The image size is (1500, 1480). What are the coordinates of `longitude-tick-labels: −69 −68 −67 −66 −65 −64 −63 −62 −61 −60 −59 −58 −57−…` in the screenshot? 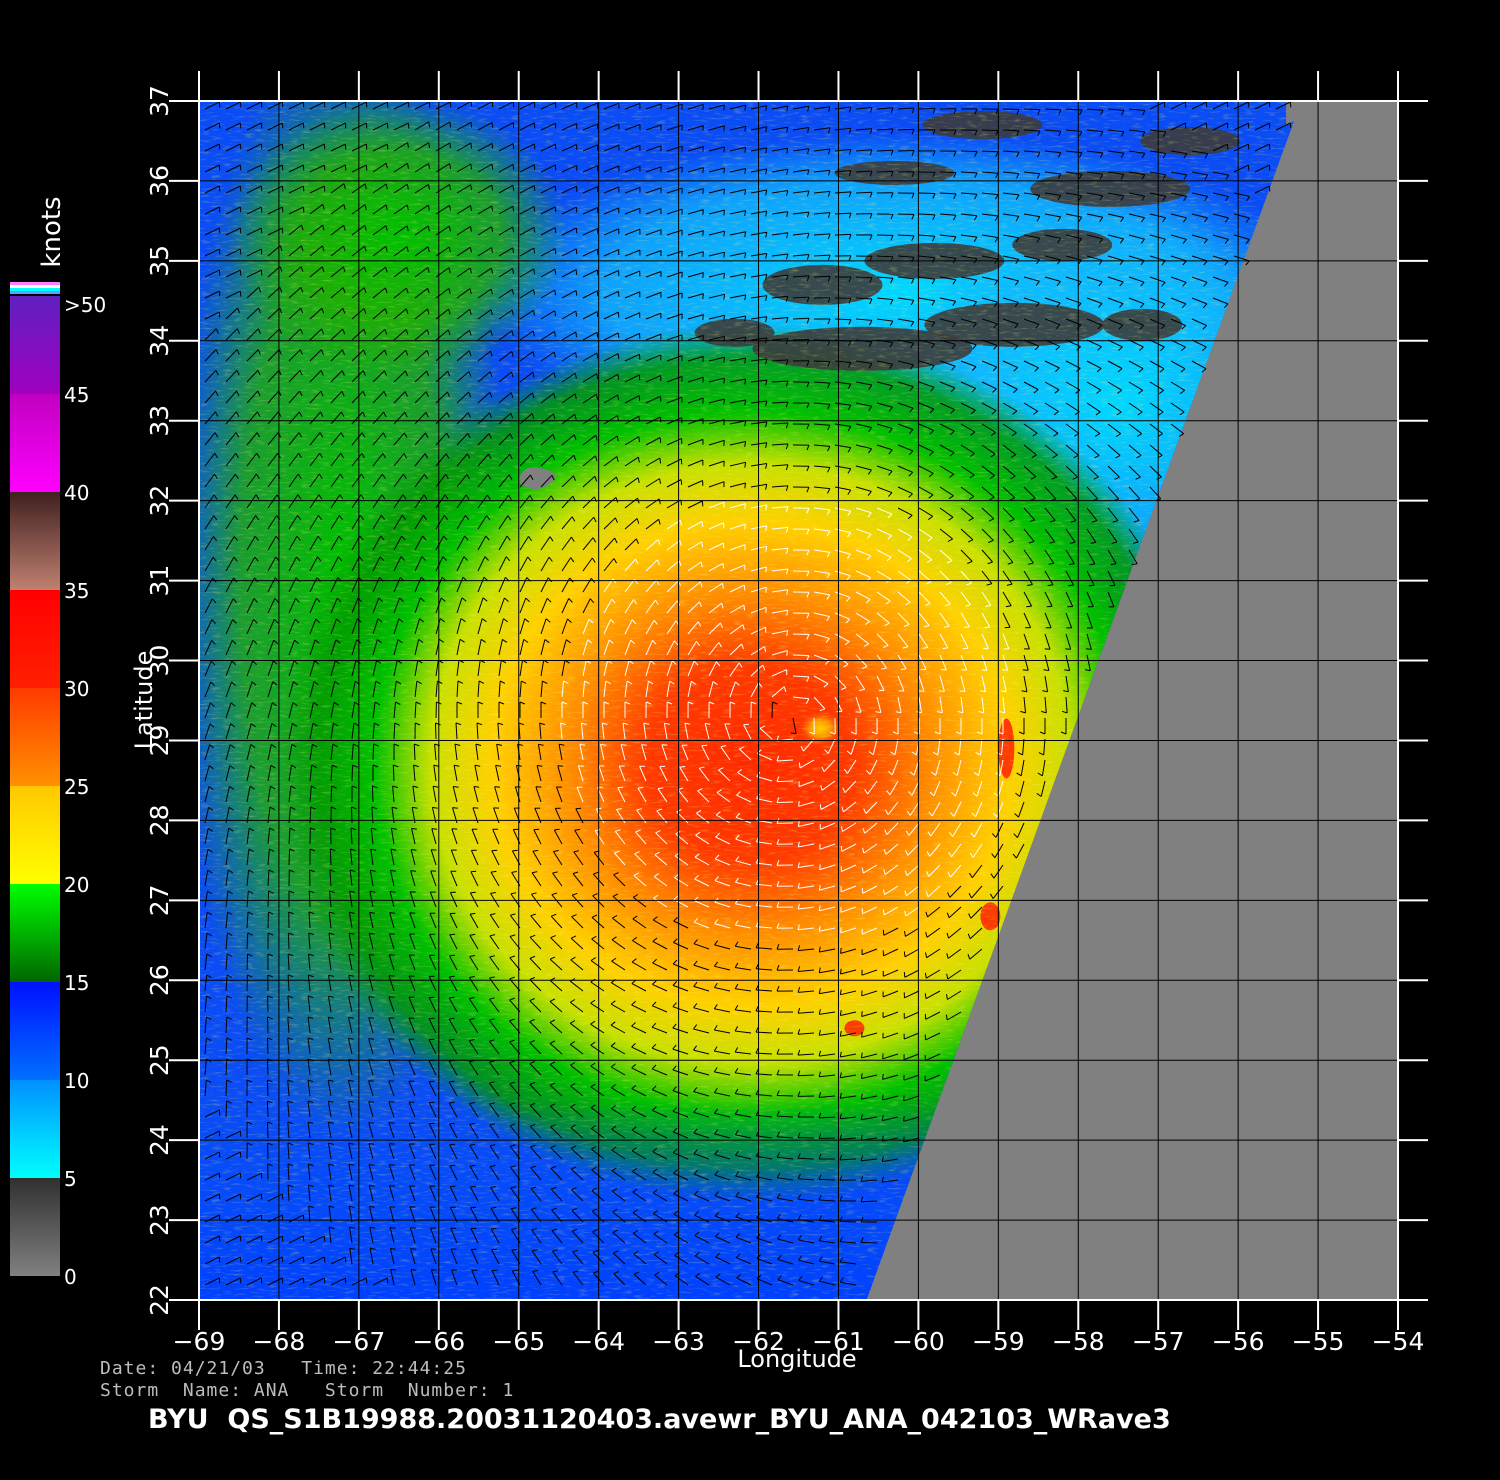 It's located at (799, 1341).